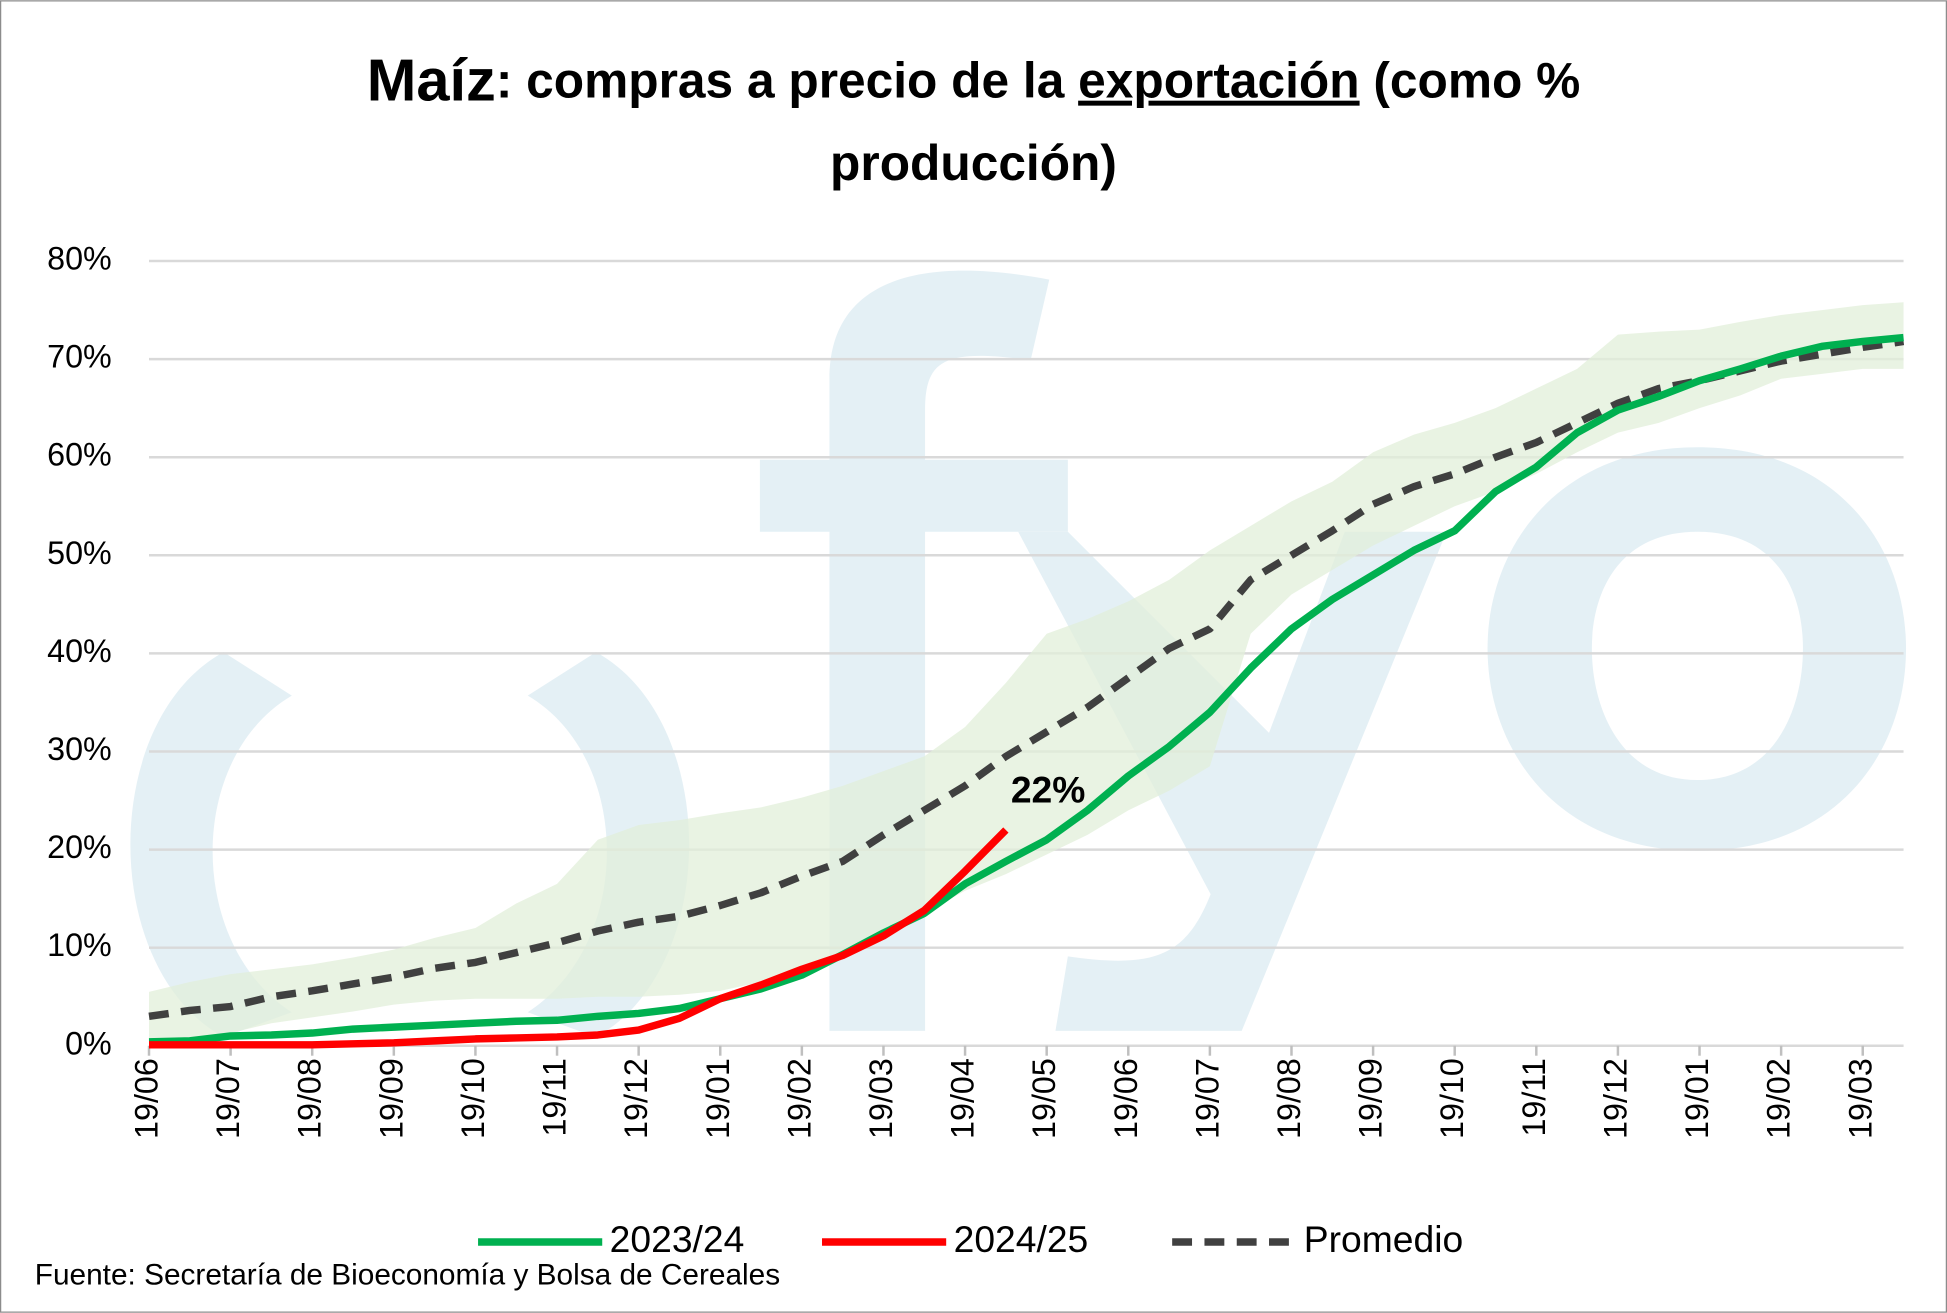  I want to click on series-line, so click(579, 938).